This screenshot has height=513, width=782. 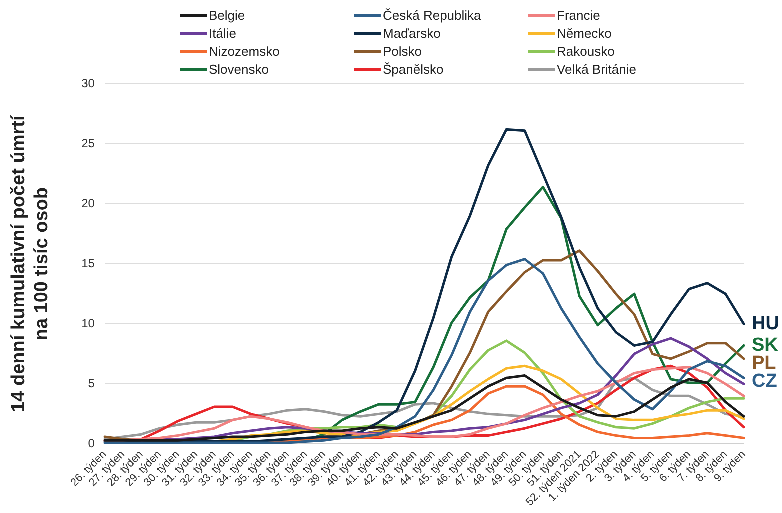 What do you see at coordinates (92, 443) in the screenshot?
I see `y-tick-label: 0` at bounding box center [92, 443].